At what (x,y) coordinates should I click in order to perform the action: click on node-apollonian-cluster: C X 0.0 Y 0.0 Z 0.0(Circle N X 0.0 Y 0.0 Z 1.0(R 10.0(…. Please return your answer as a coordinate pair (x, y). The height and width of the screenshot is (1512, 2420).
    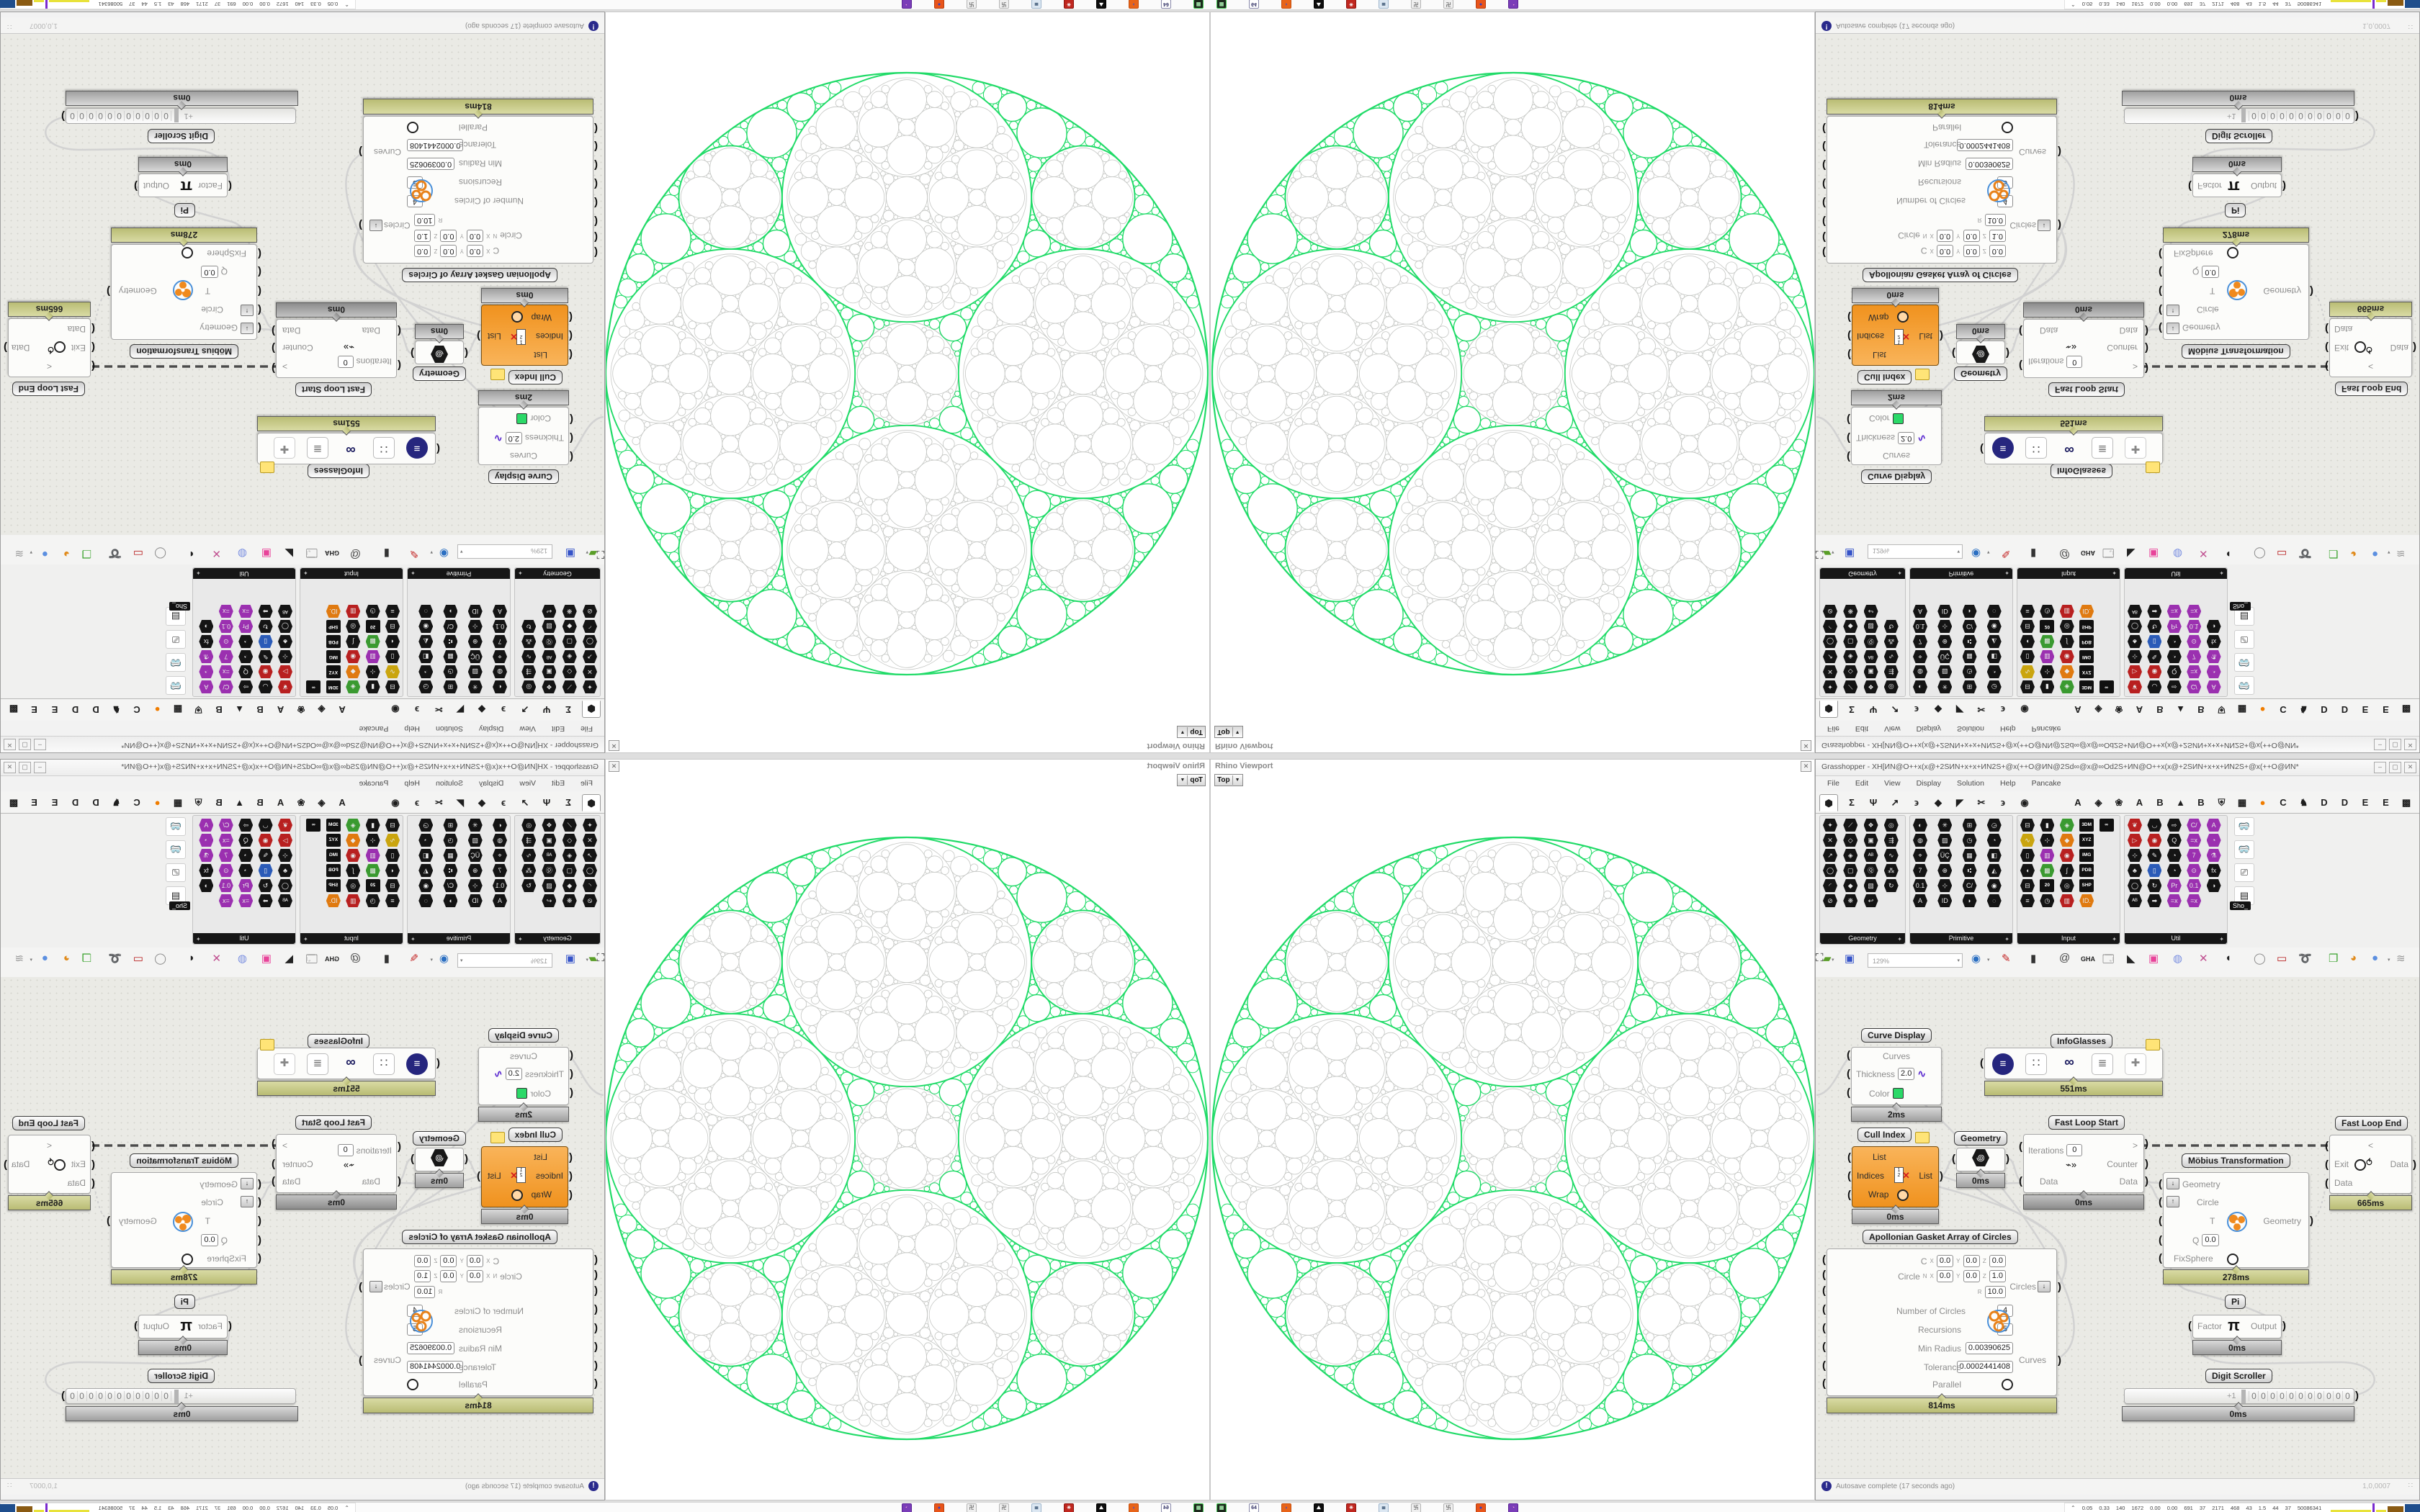
    Looking at the image, I should click on (1941, 1322).